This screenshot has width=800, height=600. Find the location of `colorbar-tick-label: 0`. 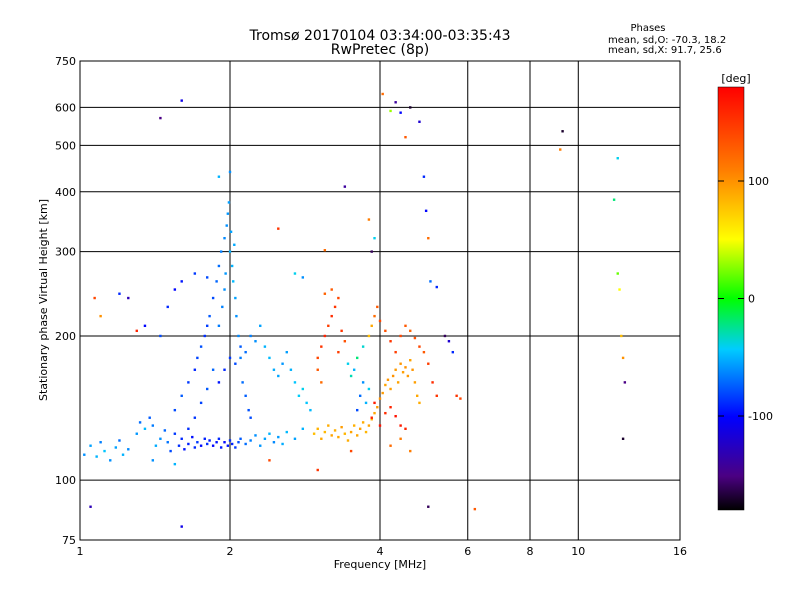

colorbar-tick-label: 0 is located at coordinates (751, 299).